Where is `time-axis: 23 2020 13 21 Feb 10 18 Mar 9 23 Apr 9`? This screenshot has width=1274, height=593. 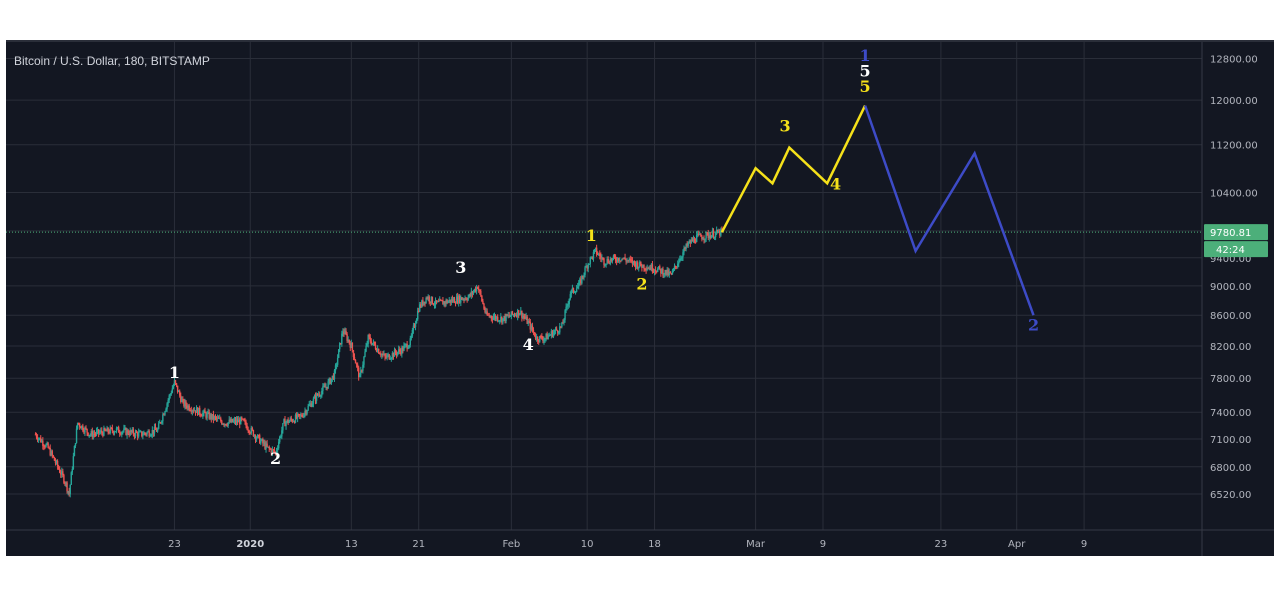 time-axis: 23 2020 13 21 Feb 10 18 Mar 9 23 Apr 9 is located at coordinates (627, 544).